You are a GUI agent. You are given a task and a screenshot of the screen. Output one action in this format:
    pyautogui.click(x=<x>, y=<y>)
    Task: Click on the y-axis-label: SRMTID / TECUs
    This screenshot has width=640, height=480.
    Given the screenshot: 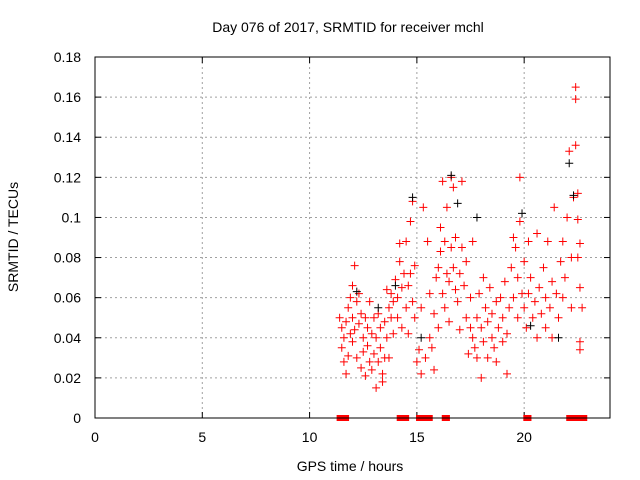 What is the action you would take?
    pyautogui.click(x=13, y=237)
    